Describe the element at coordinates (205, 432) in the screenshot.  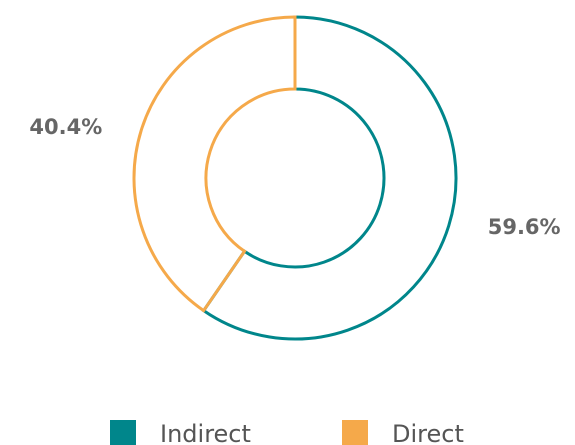
I see `legend-label: Indirect` at that location.